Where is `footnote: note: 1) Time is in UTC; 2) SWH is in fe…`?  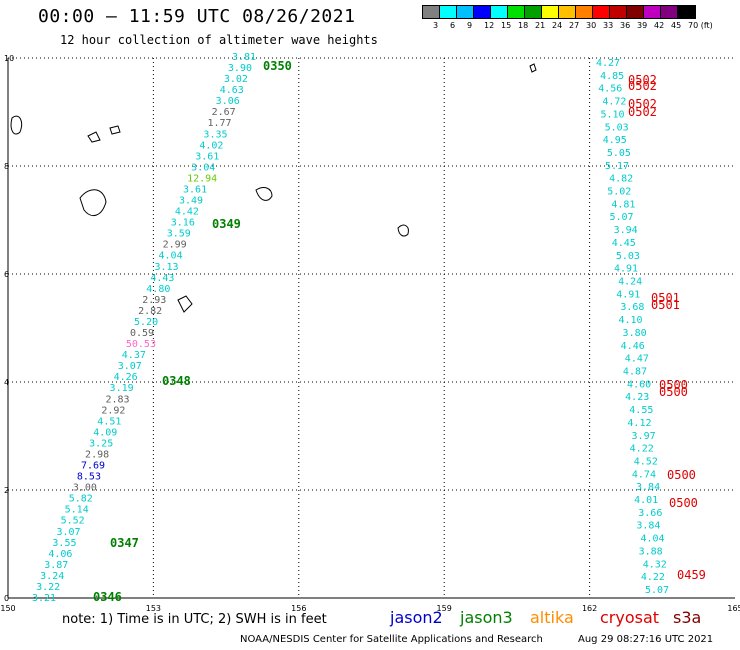
footnote: note: 1) Time is in UTC; 2) SWH is in fe… is located at coordinates (194, 619).